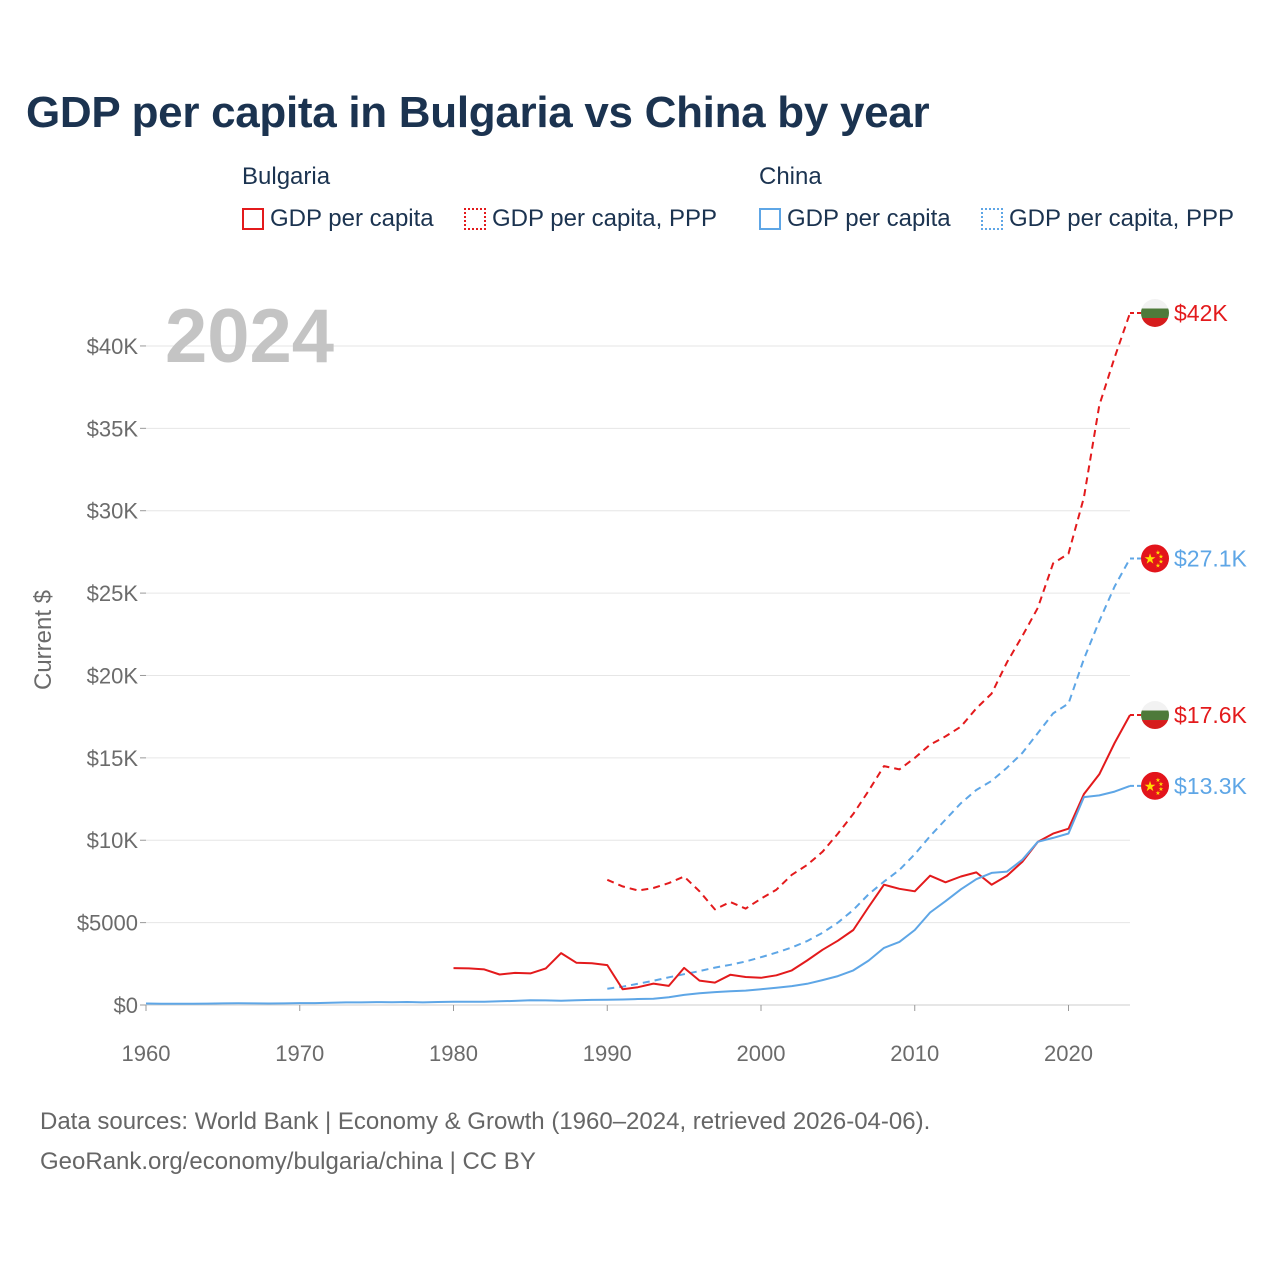 The width and height of the screenshot is (1280, 1280). Describe the element at coordinates (113, 428) in the screenshot. I see `y-tick-label: $35K` at that location.